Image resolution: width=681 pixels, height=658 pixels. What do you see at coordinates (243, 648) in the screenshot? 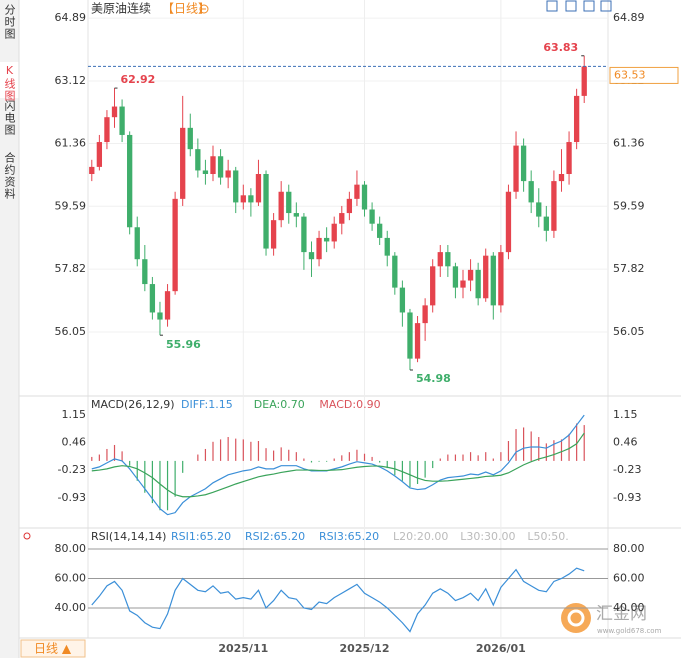
I see `x-tick-label: 2025/11` at bounding box center [243, 648].